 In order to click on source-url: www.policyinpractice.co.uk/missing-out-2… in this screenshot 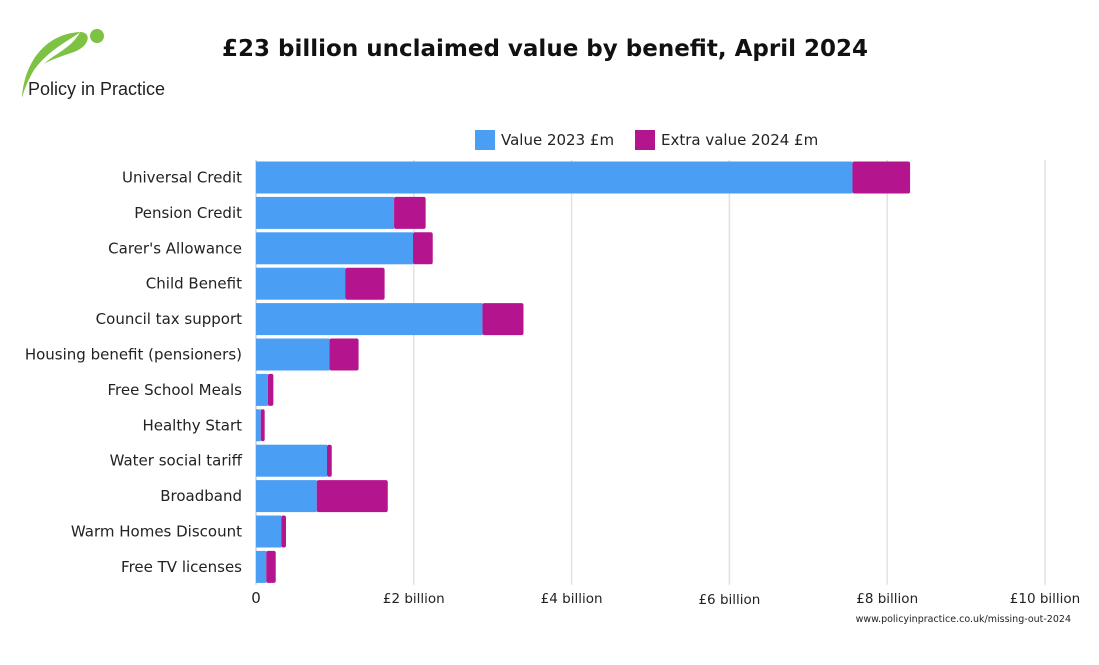, I will do `click(963, 619)`.